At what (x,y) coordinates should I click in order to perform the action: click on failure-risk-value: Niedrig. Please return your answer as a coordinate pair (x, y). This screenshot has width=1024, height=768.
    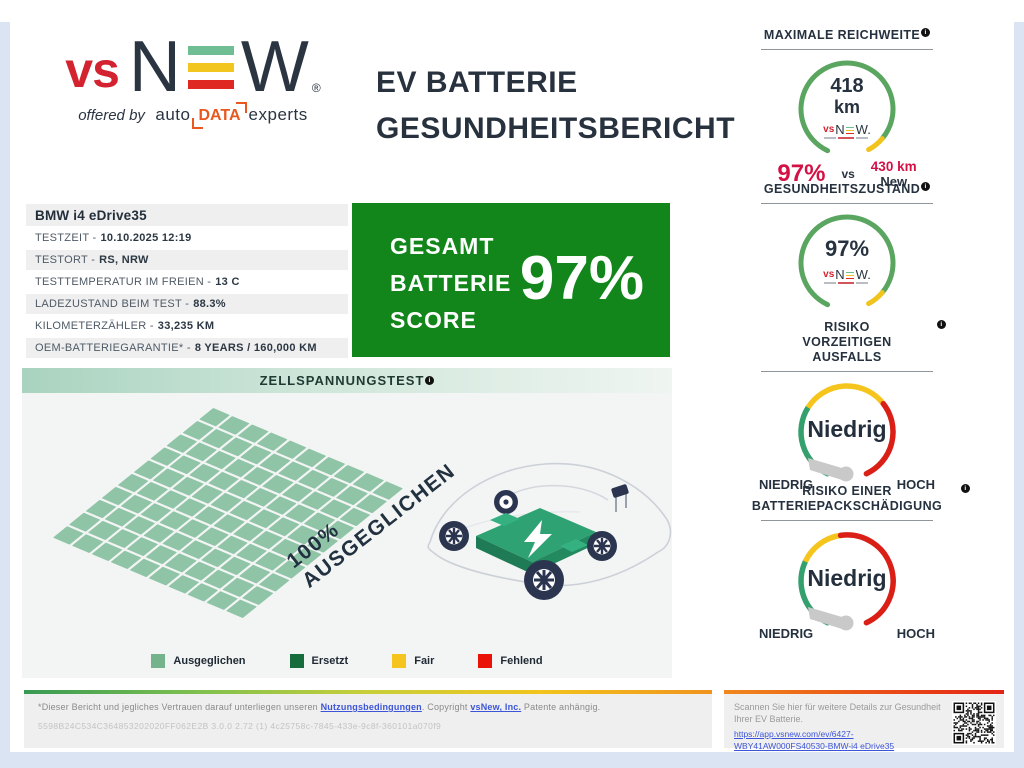
    Looking at the image, I should click on (847, 429).